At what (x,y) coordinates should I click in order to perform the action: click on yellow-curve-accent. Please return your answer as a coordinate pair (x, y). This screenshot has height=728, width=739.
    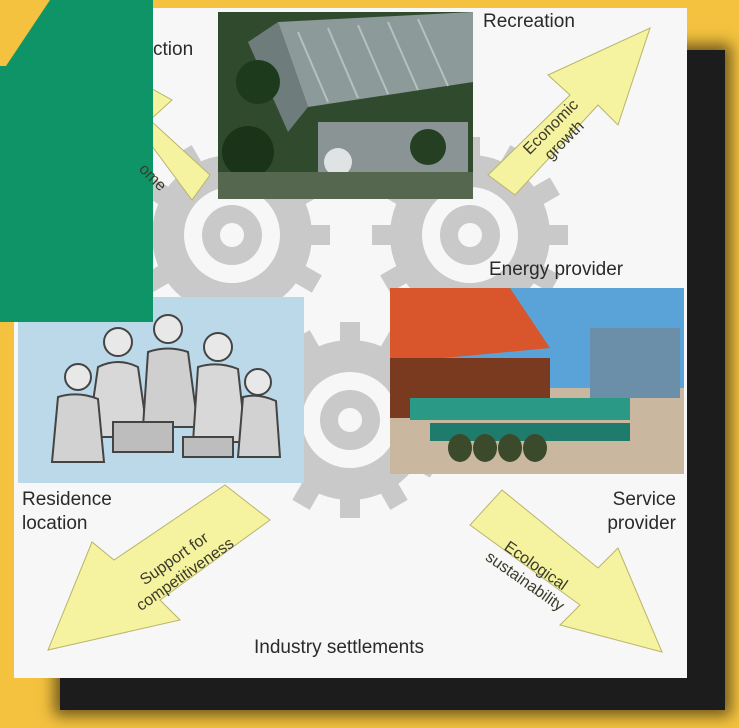
    Looking at the image, I should click on (25, 33).